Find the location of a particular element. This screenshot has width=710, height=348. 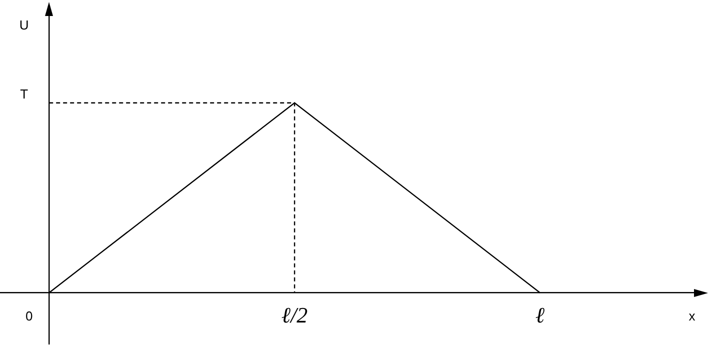

x-axis-title: x is located at coordinates (692, 316).